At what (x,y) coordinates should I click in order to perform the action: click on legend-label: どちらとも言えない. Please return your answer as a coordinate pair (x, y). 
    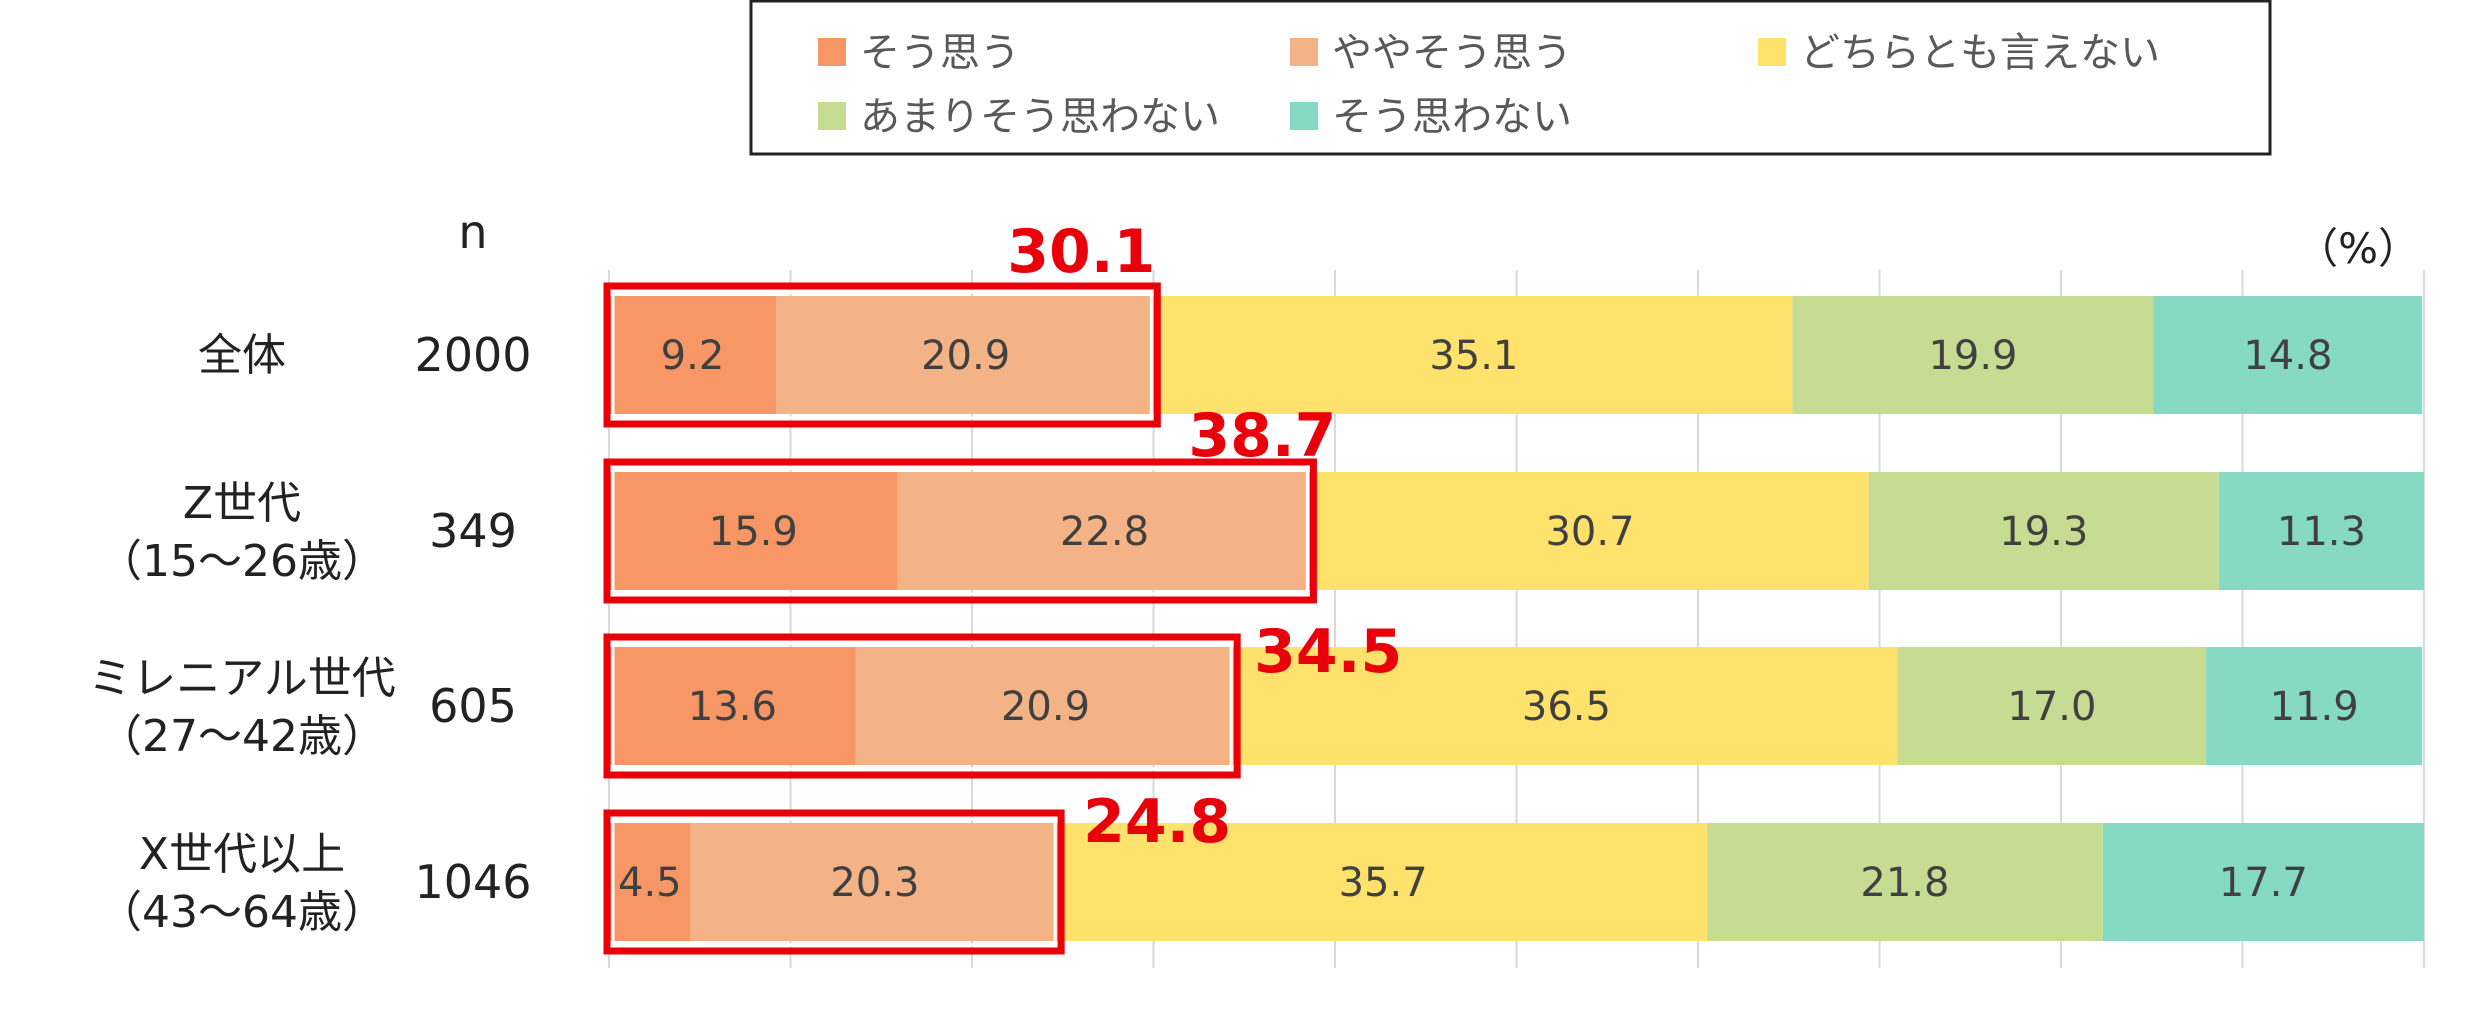
    Looking at the image, I should click on (1980, 53).